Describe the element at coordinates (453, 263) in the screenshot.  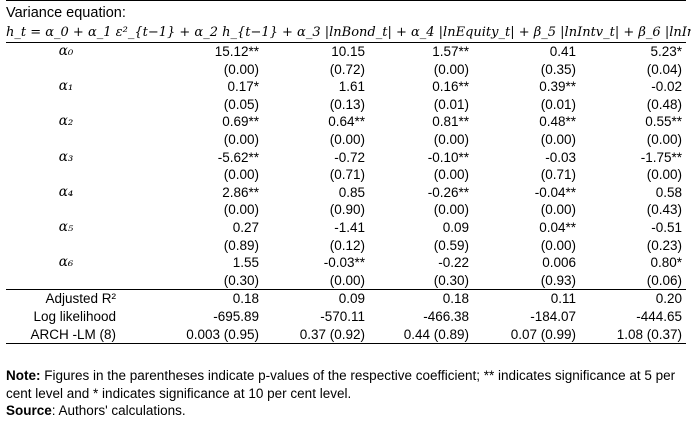
I see `coef-cell: -0.22` at that location.